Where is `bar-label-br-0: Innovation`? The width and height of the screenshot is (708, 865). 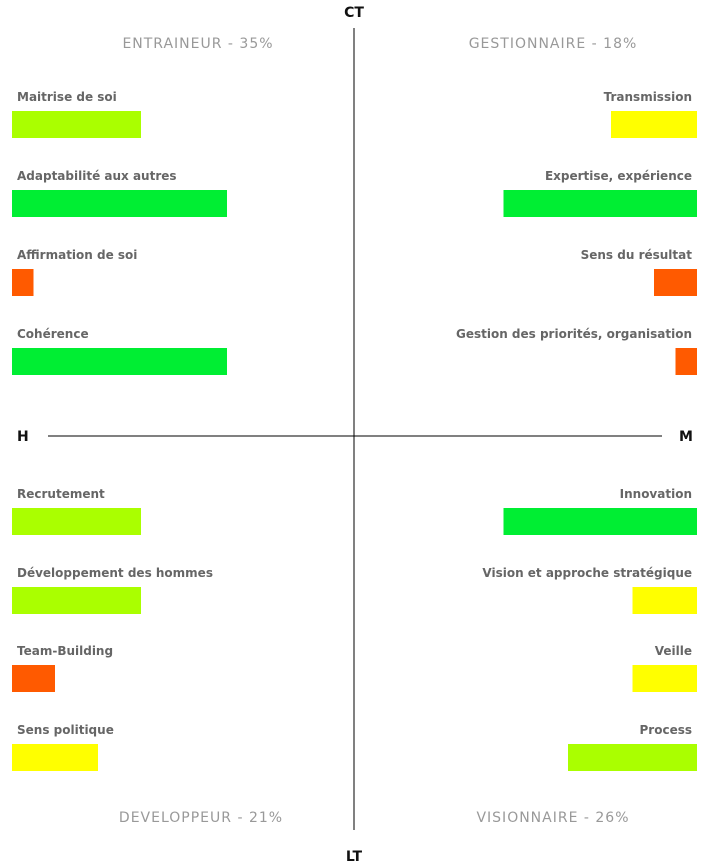
bar-label-br-0: Innovation is located at coordinates (656, 494).